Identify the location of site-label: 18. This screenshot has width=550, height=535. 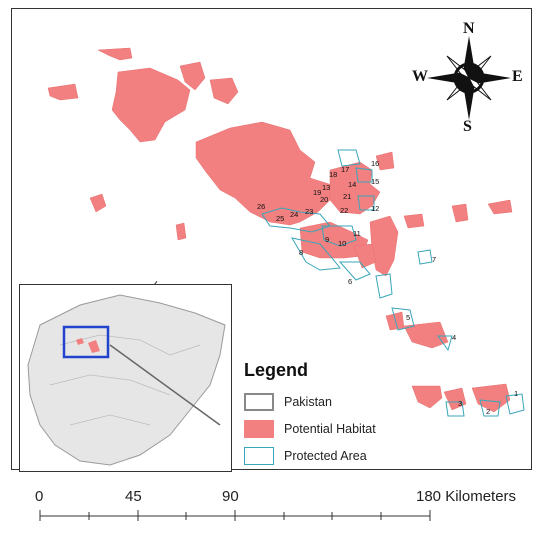
(333, 174).